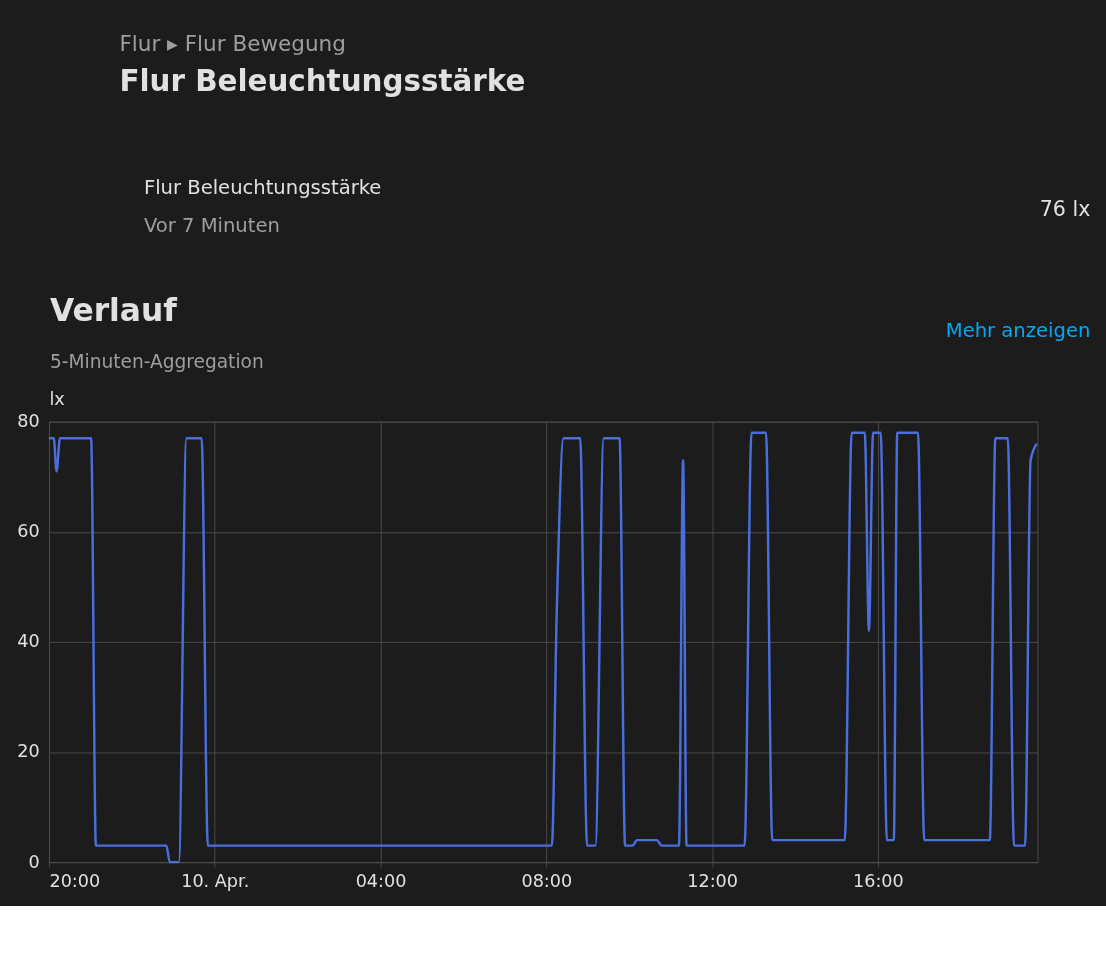  Describe the element at coordinates (232, 43) in the screenshot. I see `text: Flur ▸ Flur Bewegung` at that location.